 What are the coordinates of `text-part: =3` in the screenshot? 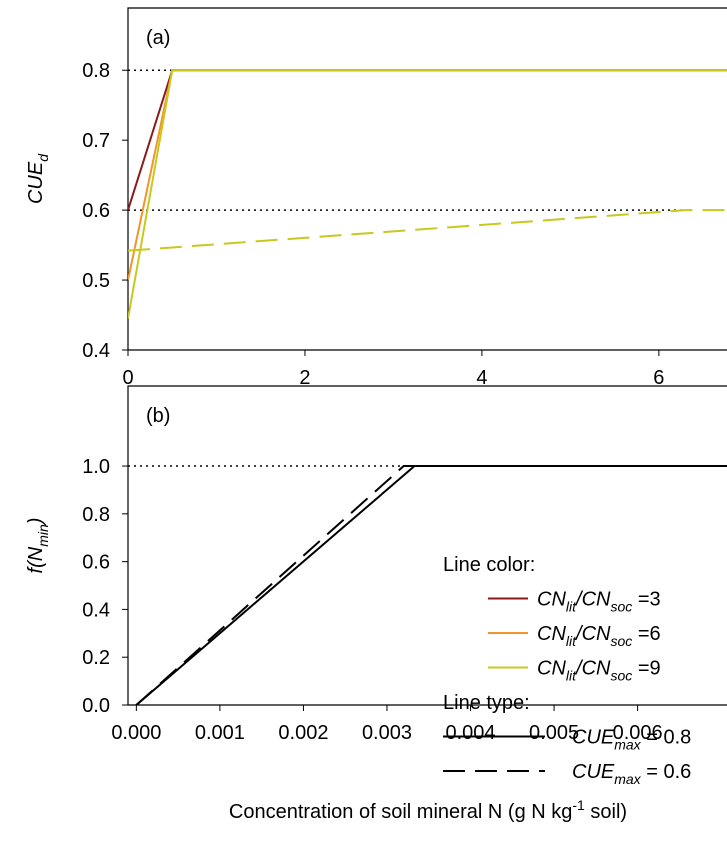 It's located at (646, 600).